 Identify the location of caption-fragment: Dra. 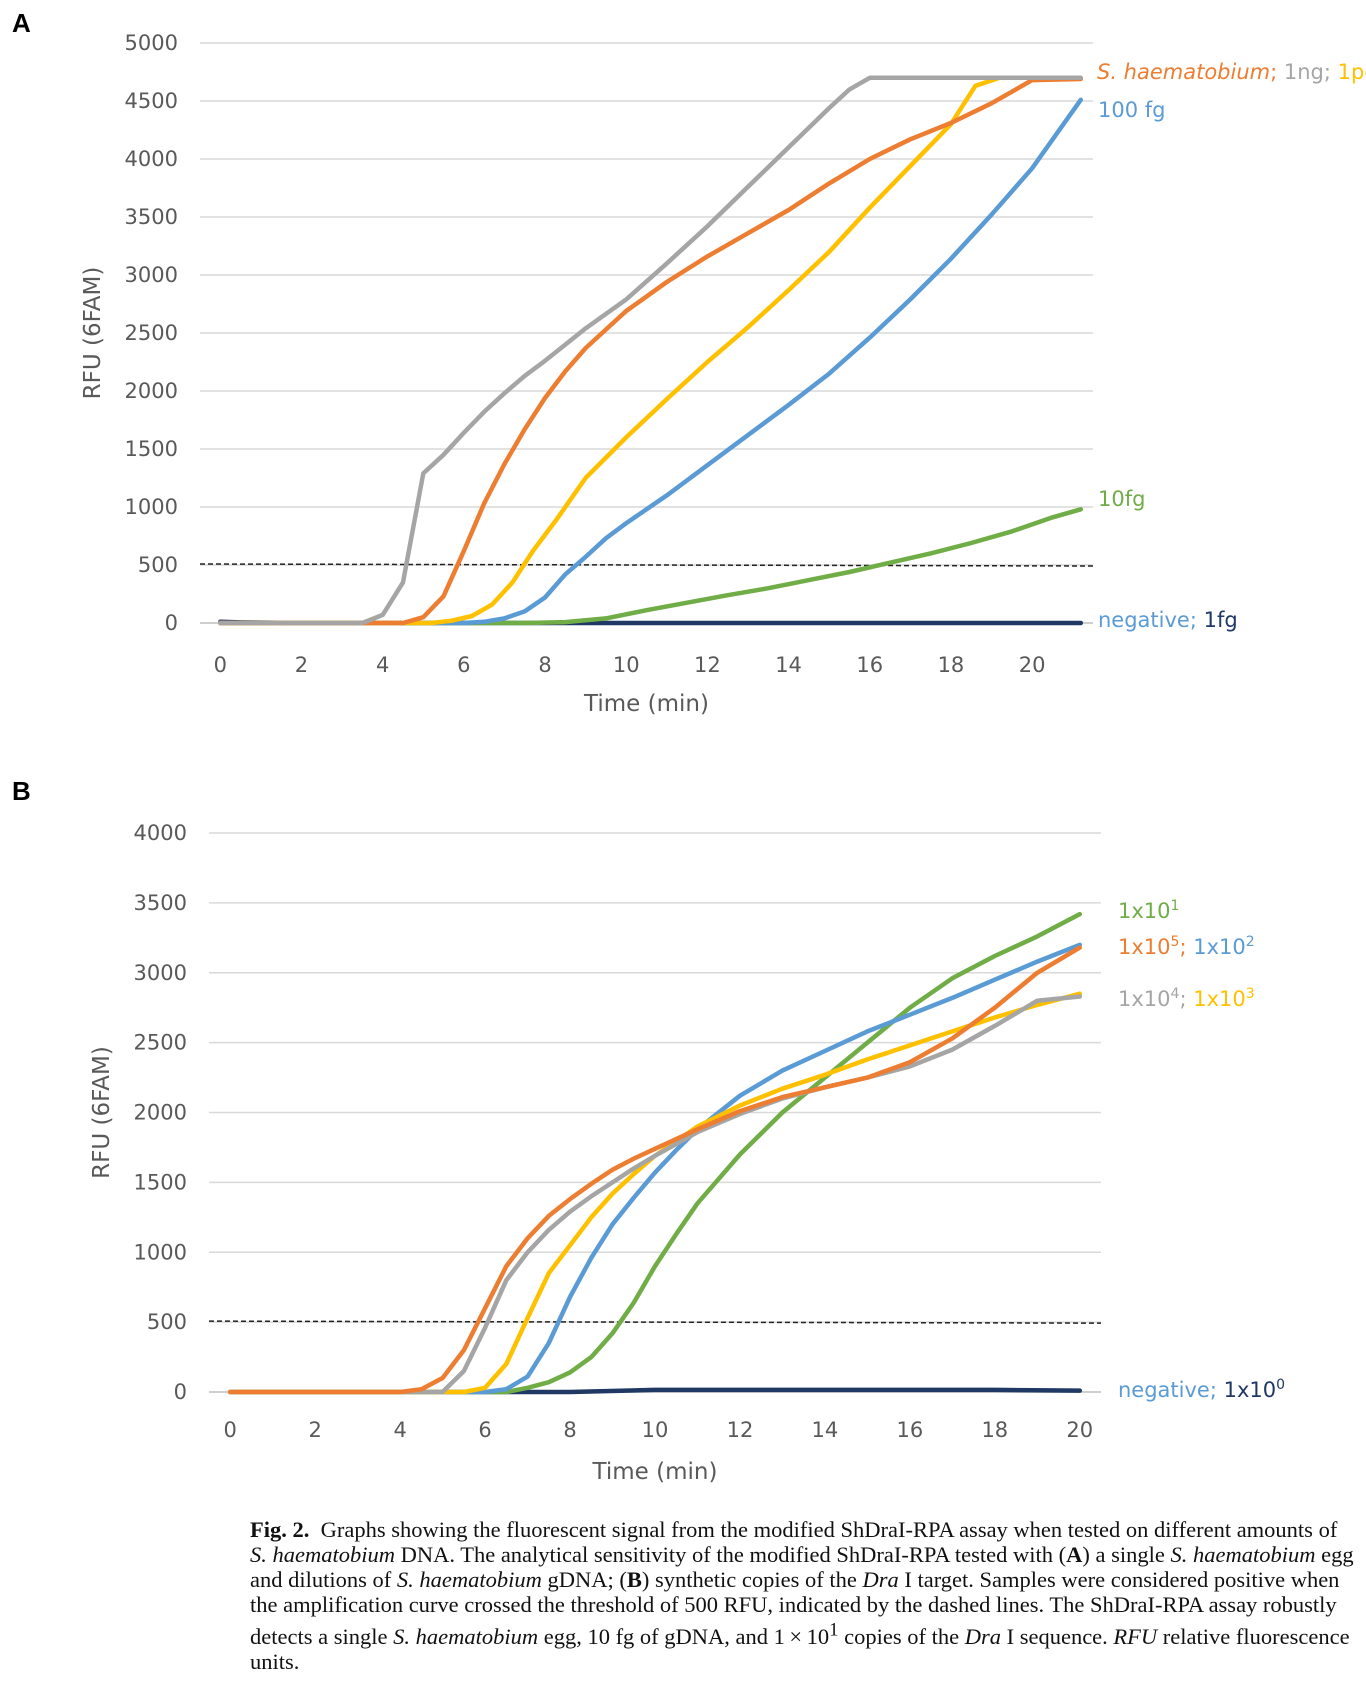
(880, 1579).